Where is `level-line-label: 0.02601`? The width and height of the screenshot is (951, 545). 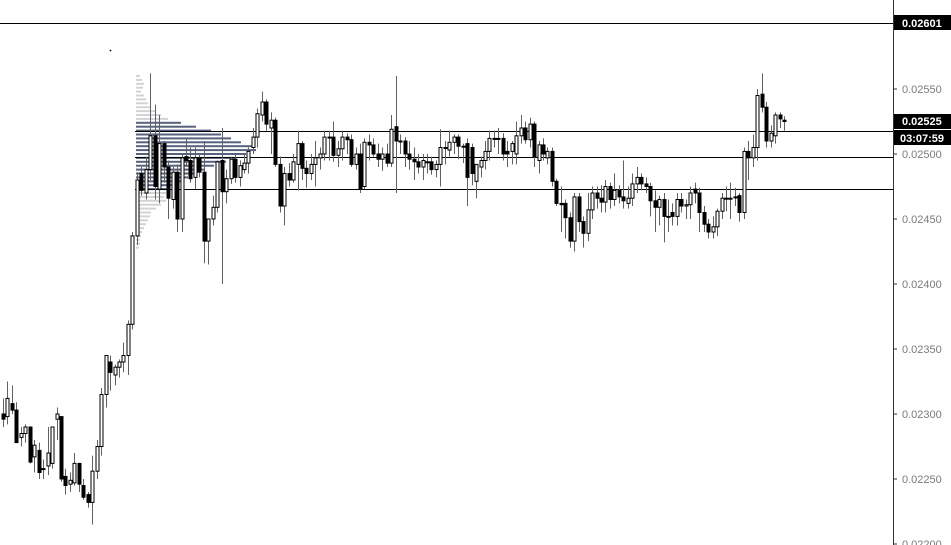 level-line-label: 0.02601 is located at coordinates (922, 22).